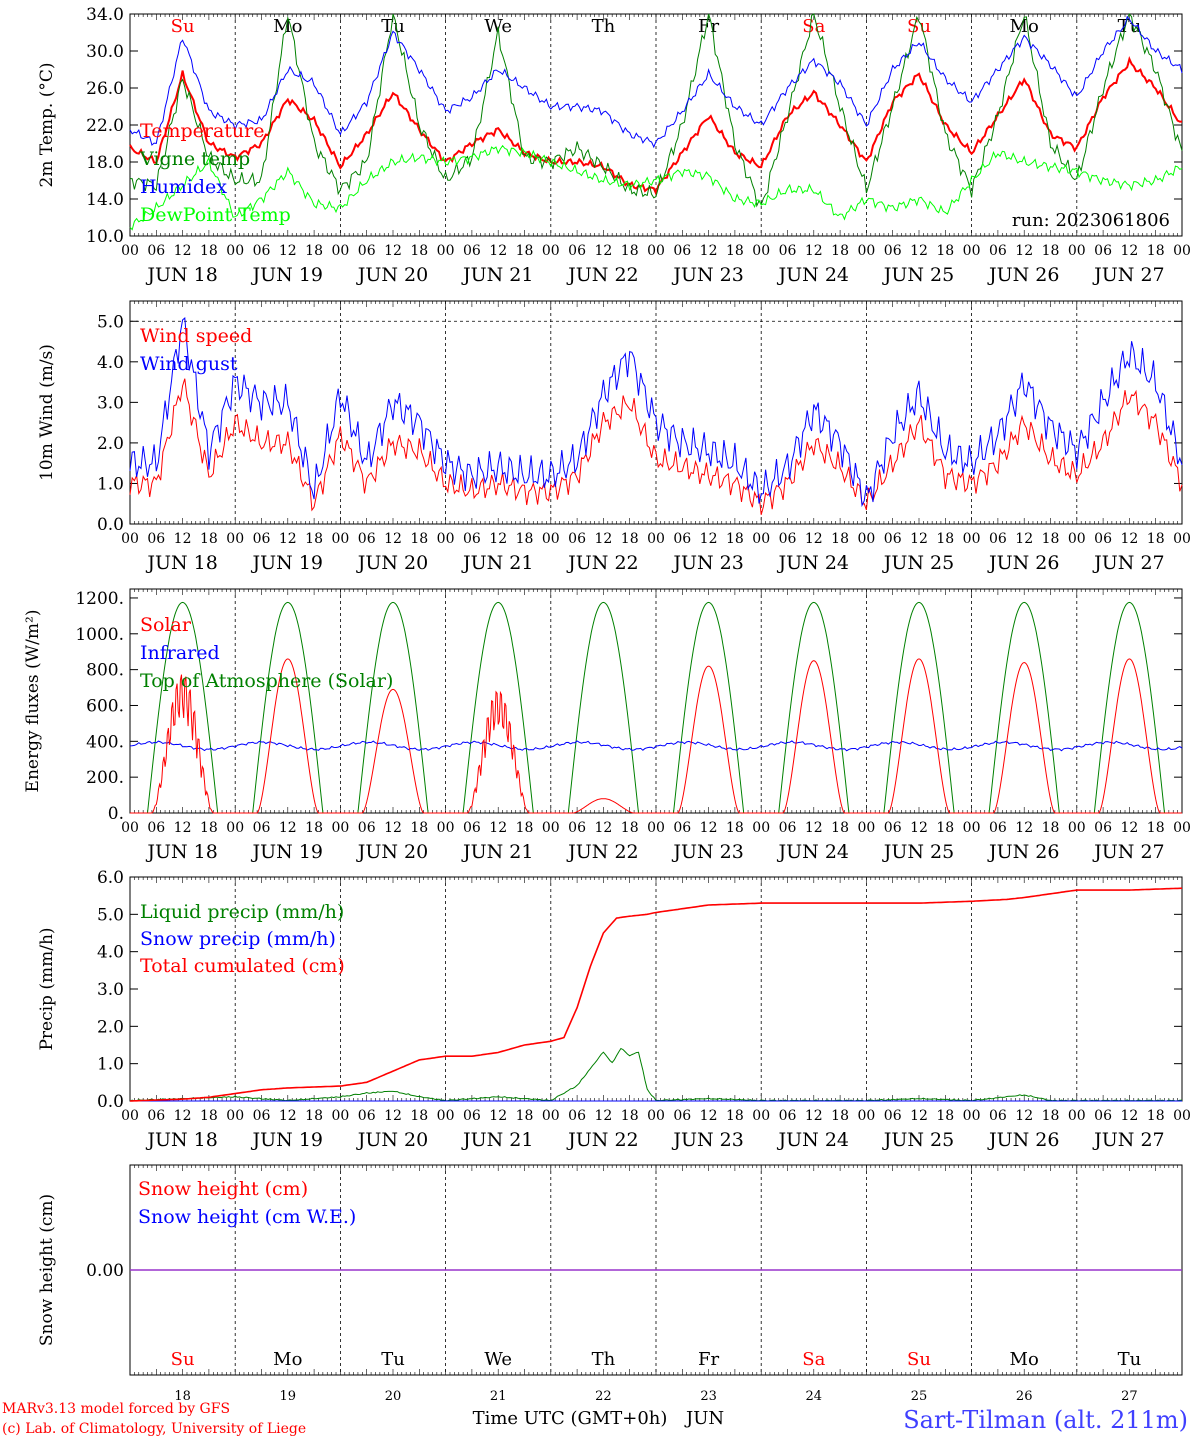 The image size is (1194, 1440). Describe the element at coordinates (105, 200) in the screenshot. I see `y-tick-label: 14.0` at that location.